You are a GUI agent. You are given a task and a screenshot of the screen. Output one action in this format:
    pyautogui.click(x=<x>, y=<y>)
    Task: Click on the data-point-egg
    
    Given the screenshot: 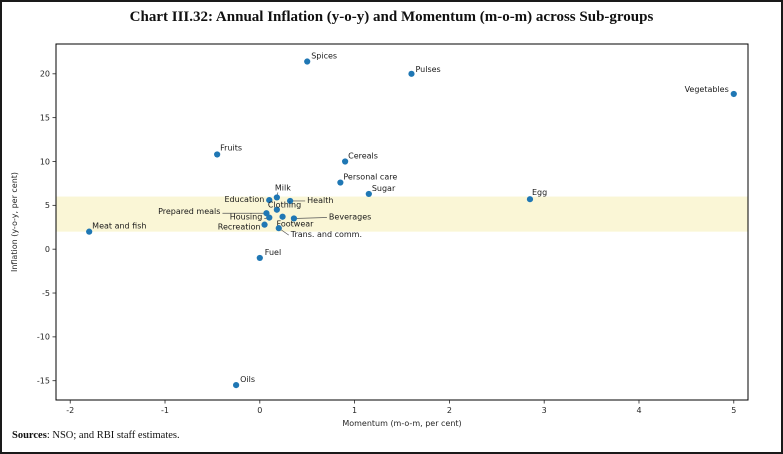 What is the action you would take?
    pyautogui.click(x=530, y=199)
    